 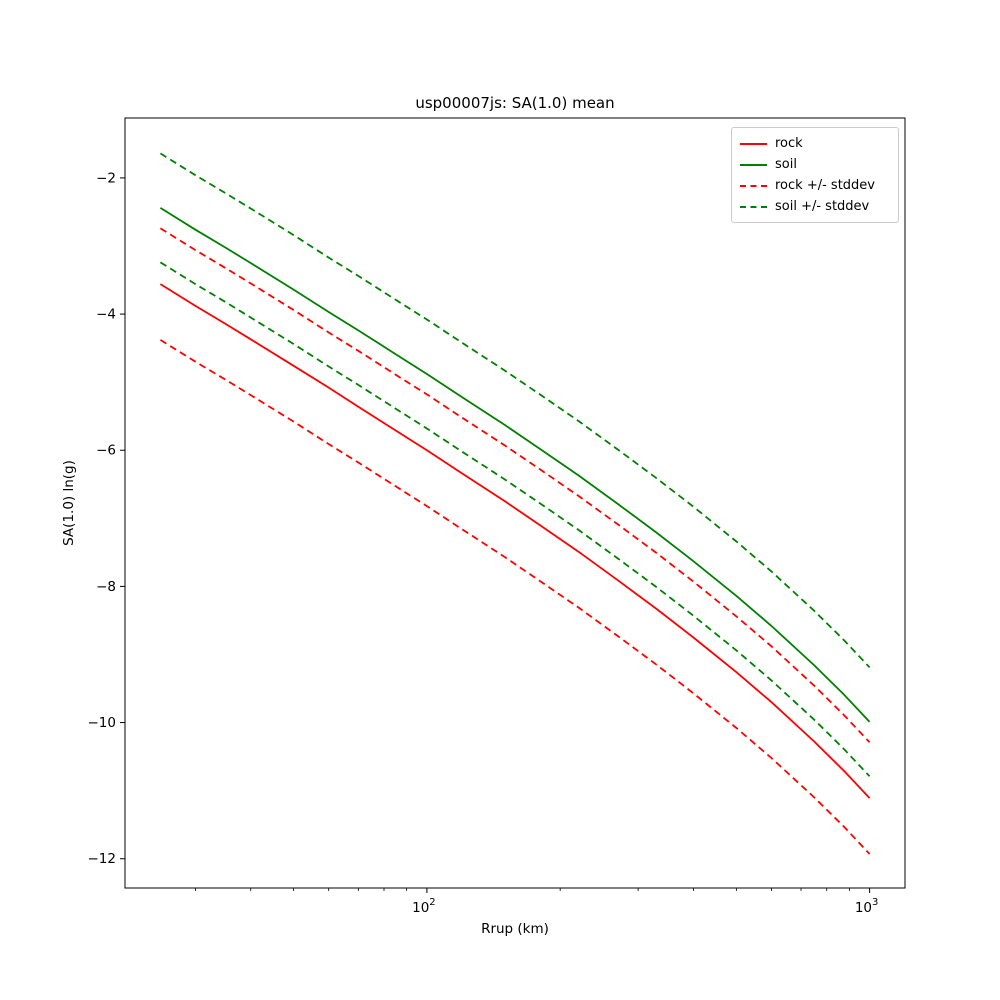 I want to click on y-tick-label: −12, so click(x=102, y=859).